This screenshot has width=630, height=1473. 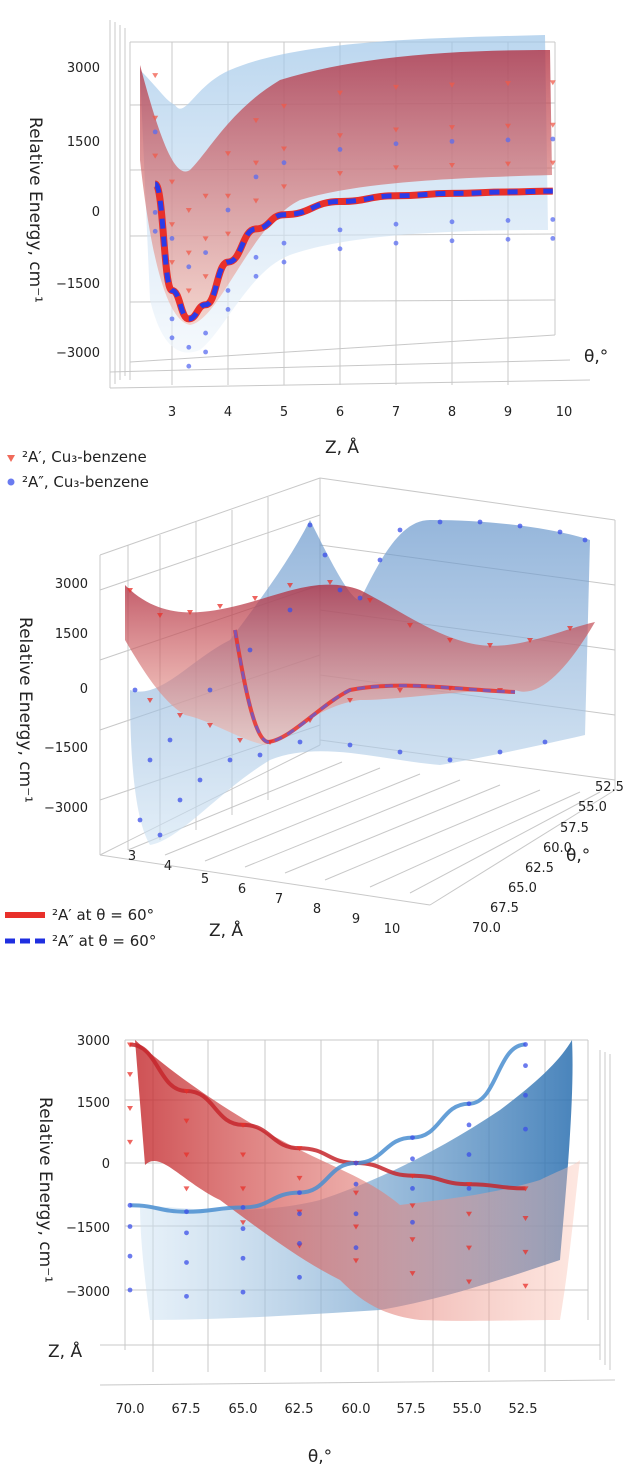 I want to click on panel-1-blue-dashed-line, so click(x=352, y=251).